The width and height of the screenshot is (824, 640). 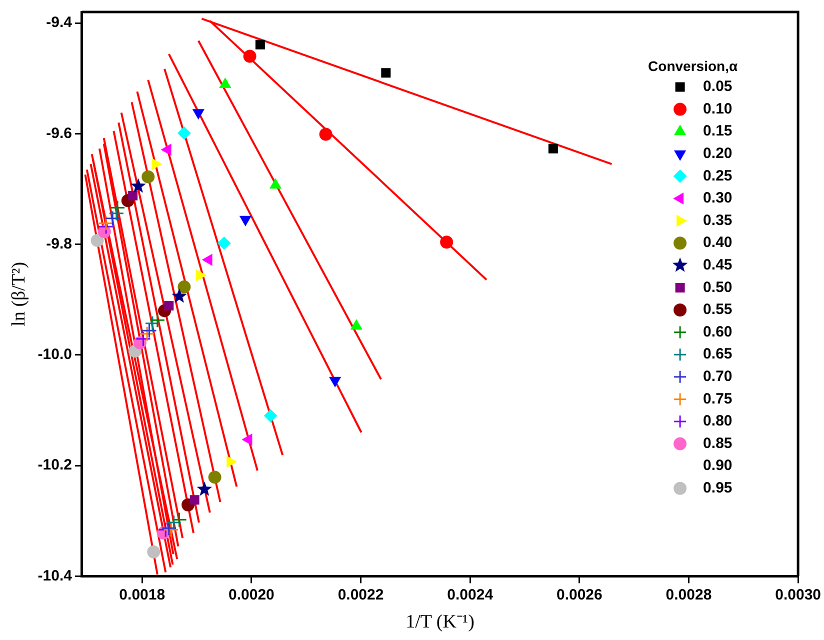 What do you see at coordinates (717, 421) in the screenshot?
I see `legend-label: 0.80` at bounding box center [717, 421].